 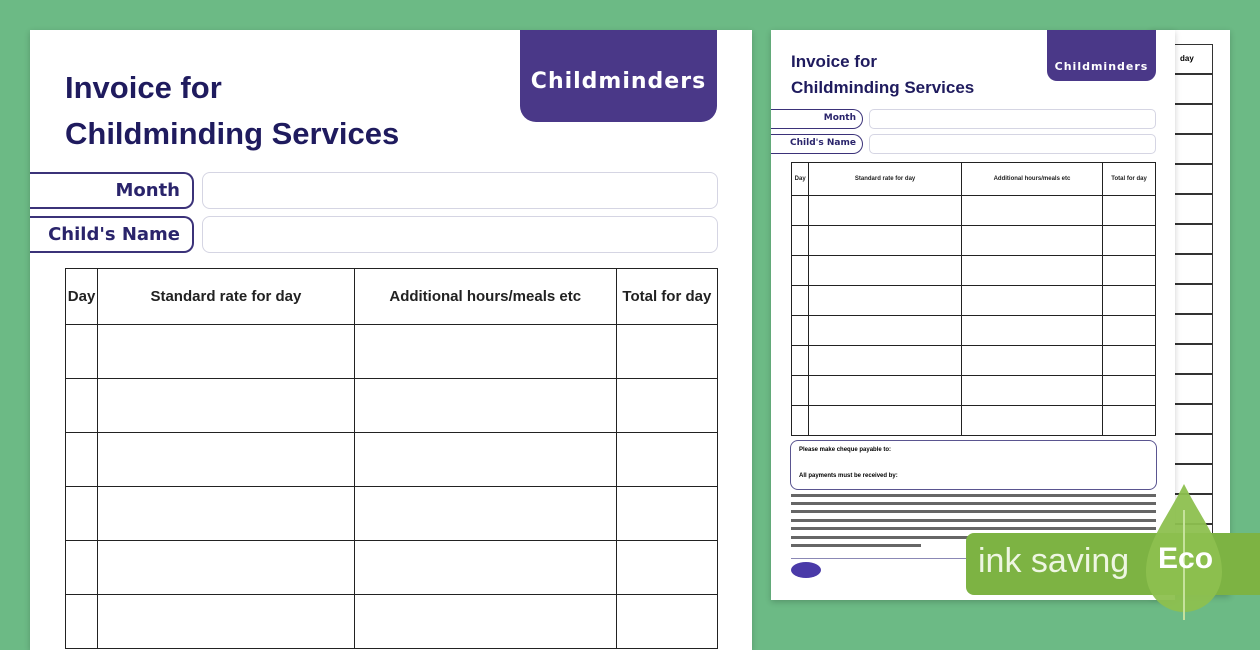 What do you see at coordinates (845, 450) in the screenshot?
I see `payable-to-text: Please make cheque payable to:` at bounding box center [845, 450].